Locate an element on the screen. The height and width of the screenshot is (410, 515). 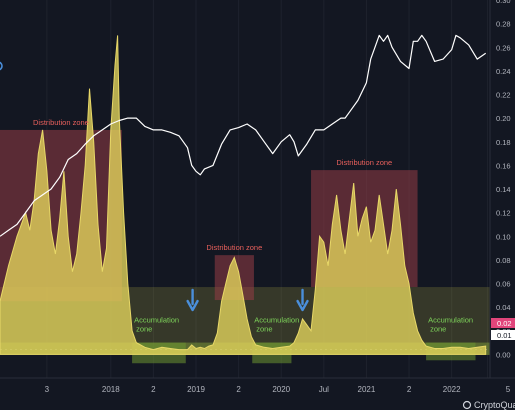
y-tick-label: 0.20 is located at coordinates (503, 118).